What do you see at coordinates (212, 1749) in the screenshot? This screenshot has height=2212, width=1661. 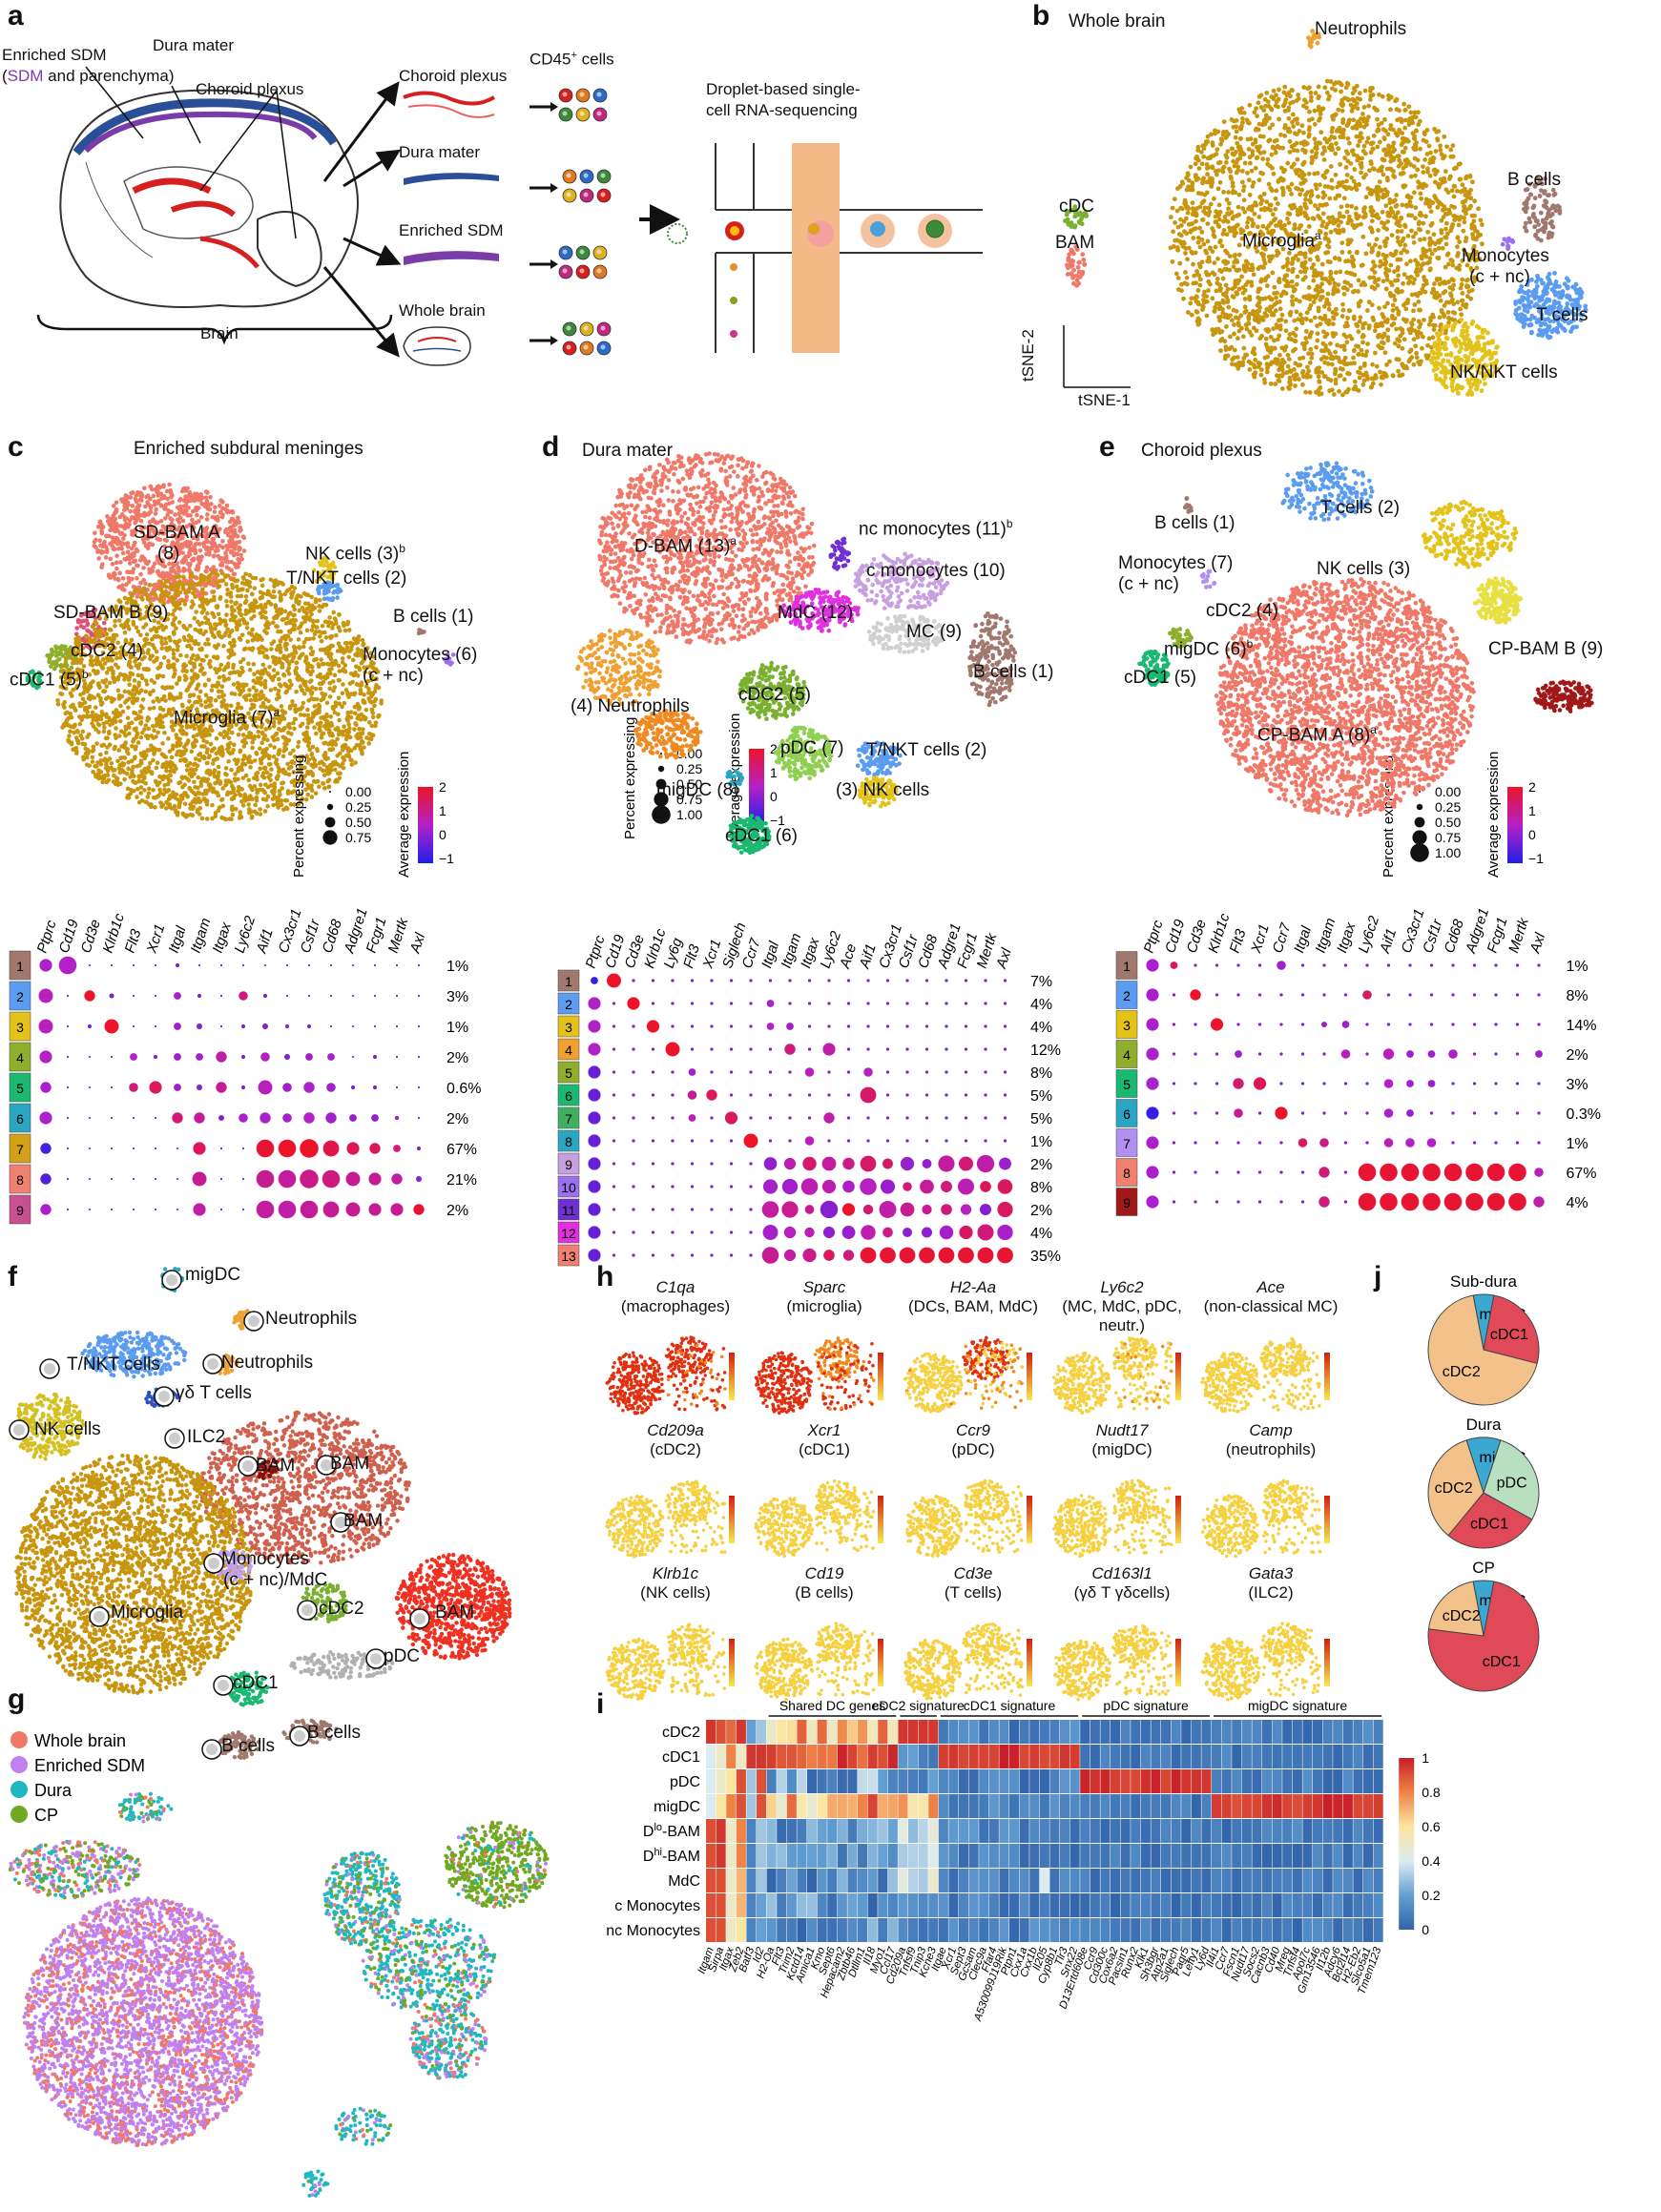 I see `cluster-marker-dot` at bounding box center [212, 1749].